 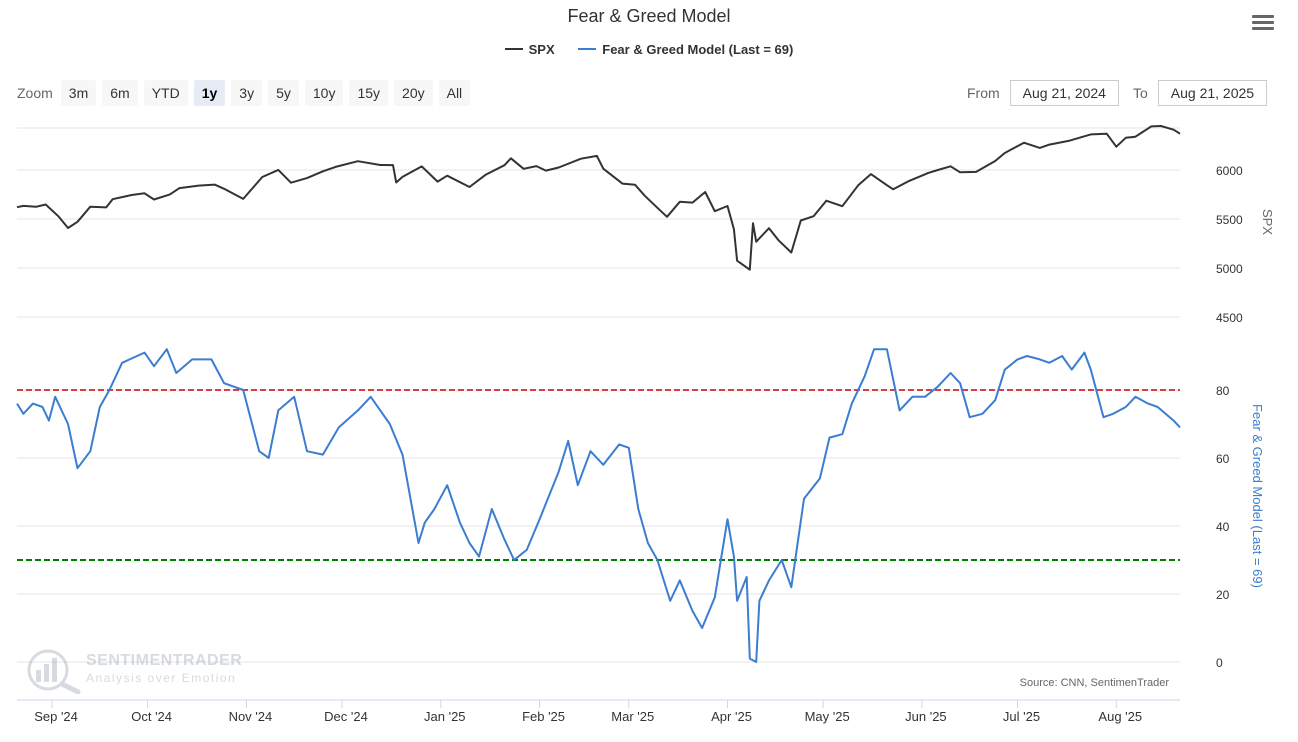 I want to click on y-axis-title-fgm: Fear & Greed Model (Last = 69), so click(x=1257, y=496).